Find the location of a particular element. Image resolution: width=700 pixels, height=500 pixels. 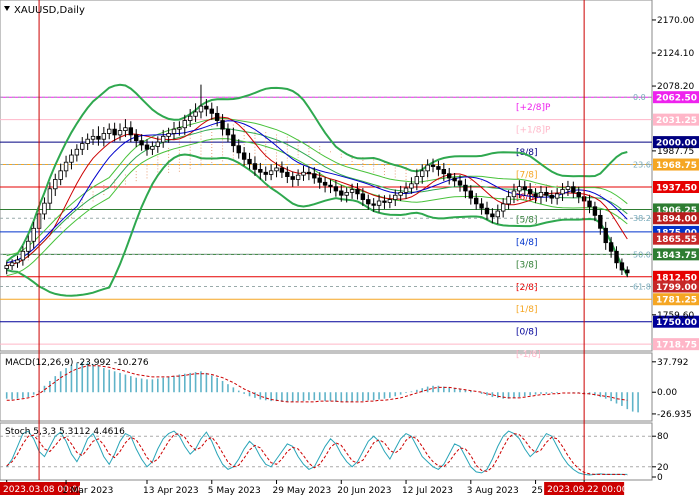

main-ytick-label-1: 2124.10 is located at coordinates (675, 54).